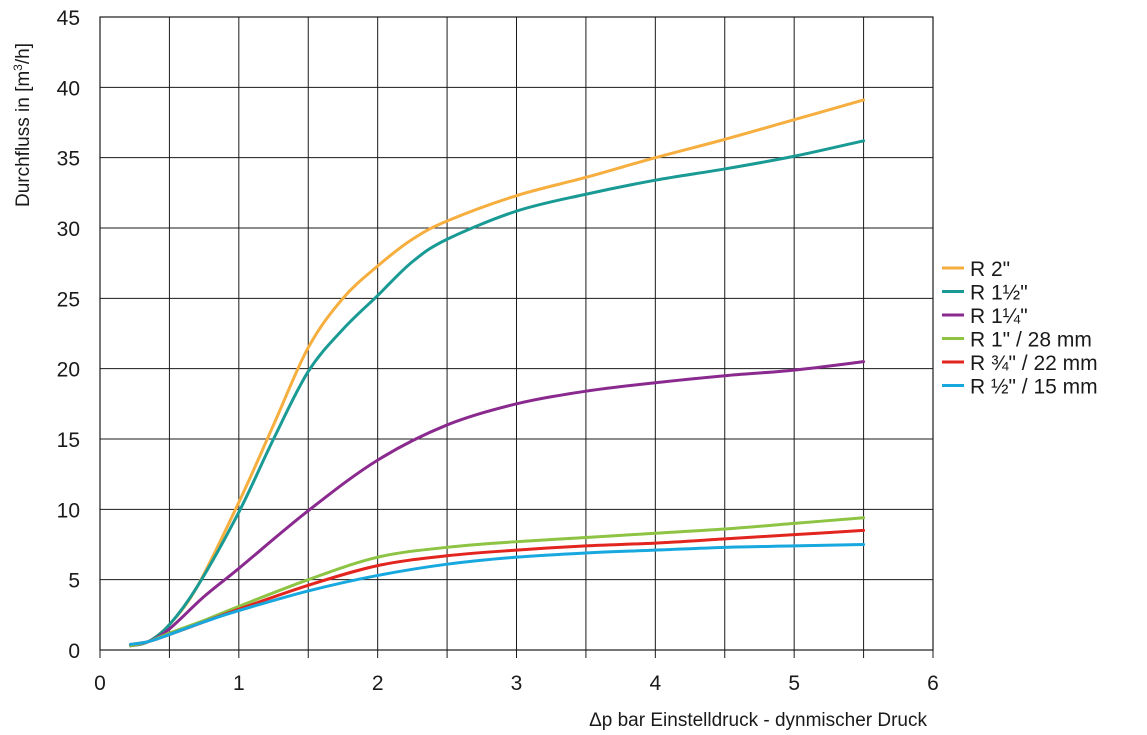 Image resolution: width=1147 pixels, height=735 pixels. I want to click on legend-item: R ¾" / 22 mm, so click(1020, 363).